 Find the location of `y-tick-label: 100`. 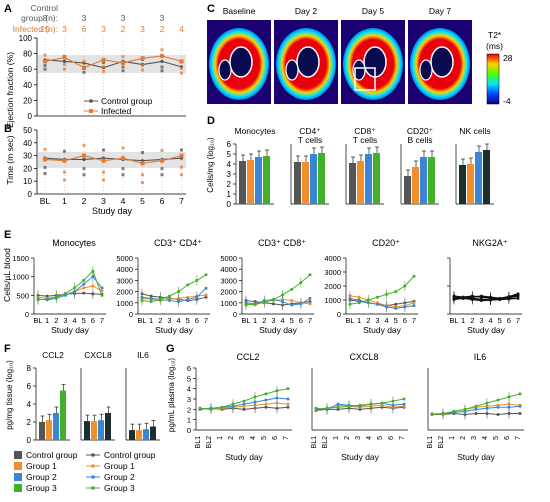

y-tick-label: 100 is located at coordinates (26, 38).